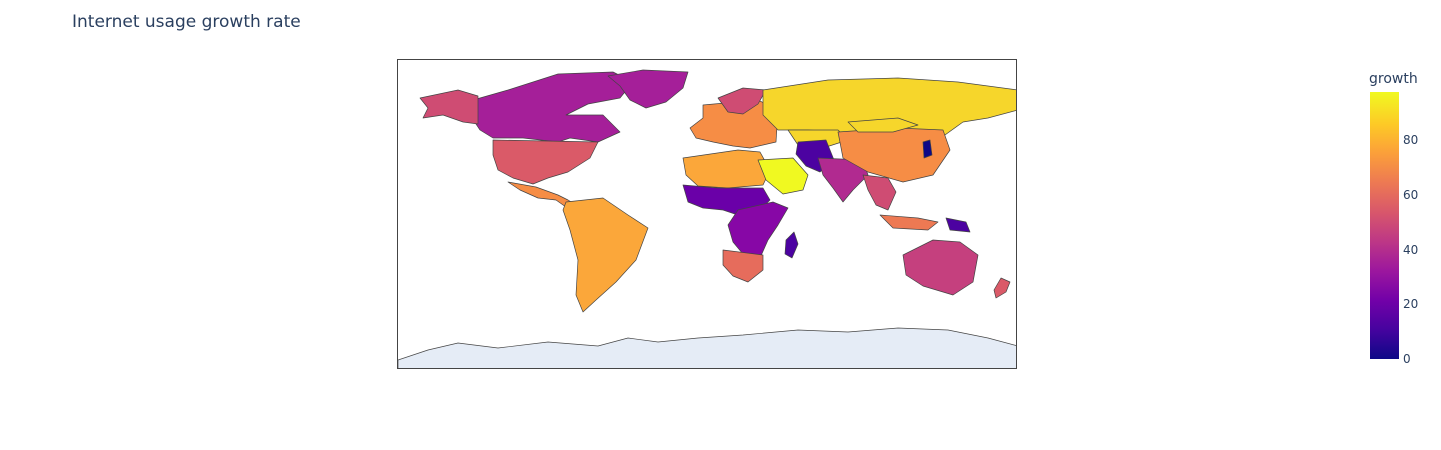 This screenshot has width=1441, height=450. Describe the element at coordinates (648, 89) in the screenshot. I see `region-greenland: Greenland` at that location.